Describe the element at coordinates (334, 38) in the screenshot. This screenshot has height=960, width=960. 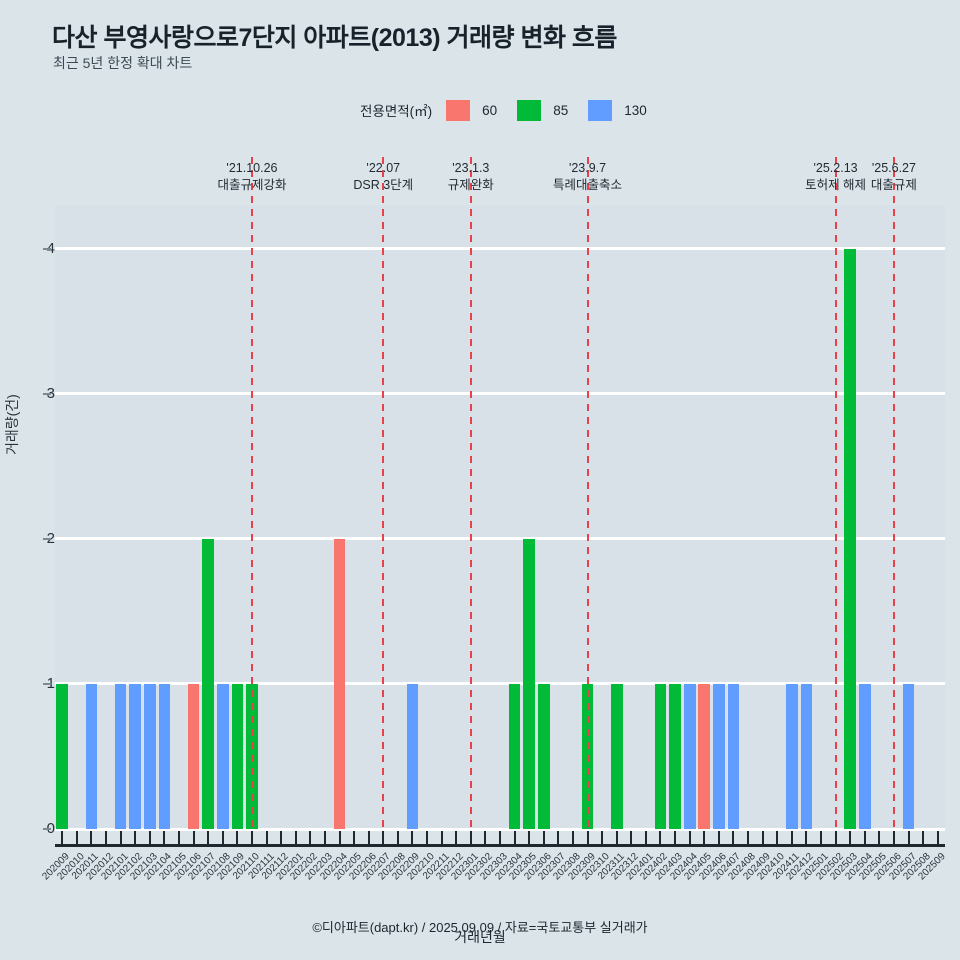
I see `page-title: 다산 부영사랑으로7단지 아파트(2013) 거래량 변화 흐름` at that location.